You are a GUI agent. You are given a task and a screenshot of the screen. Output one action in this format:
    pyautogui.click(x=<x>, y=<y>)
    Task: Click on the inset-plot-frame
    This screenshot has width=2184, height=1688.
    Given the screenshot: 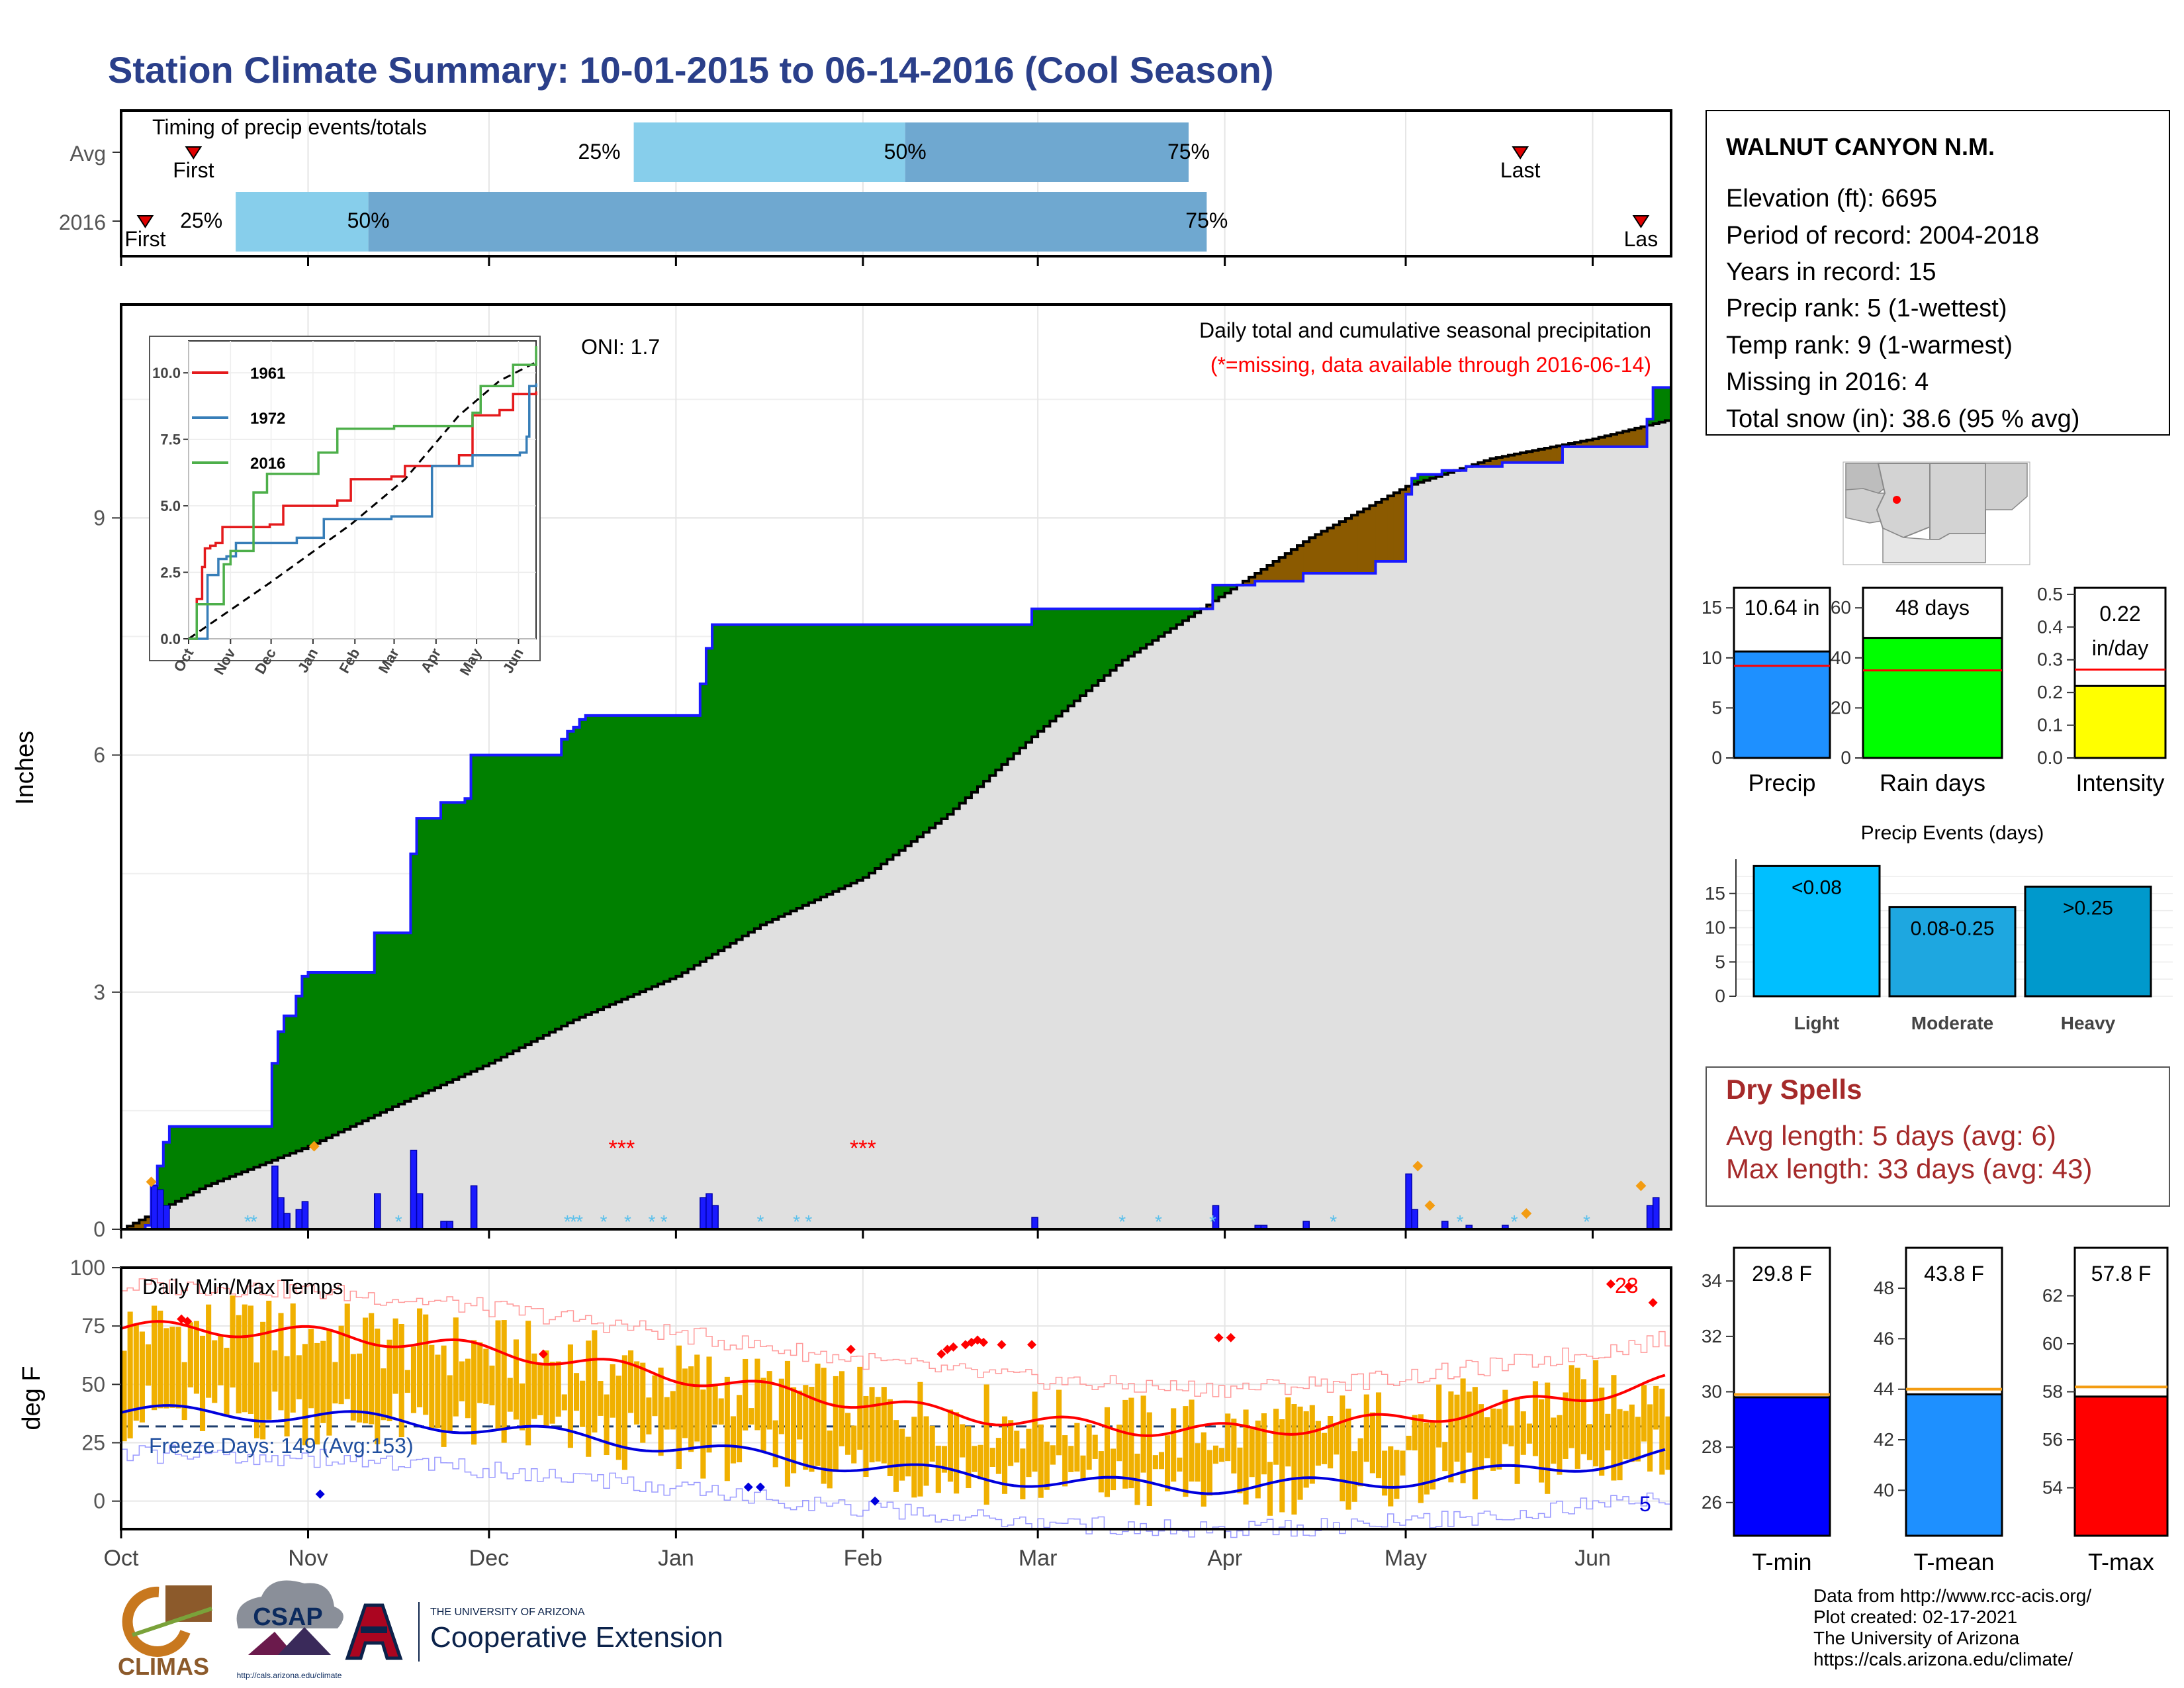 What is the action you would take?
    pyautogui.click(x=363, y=489)
    